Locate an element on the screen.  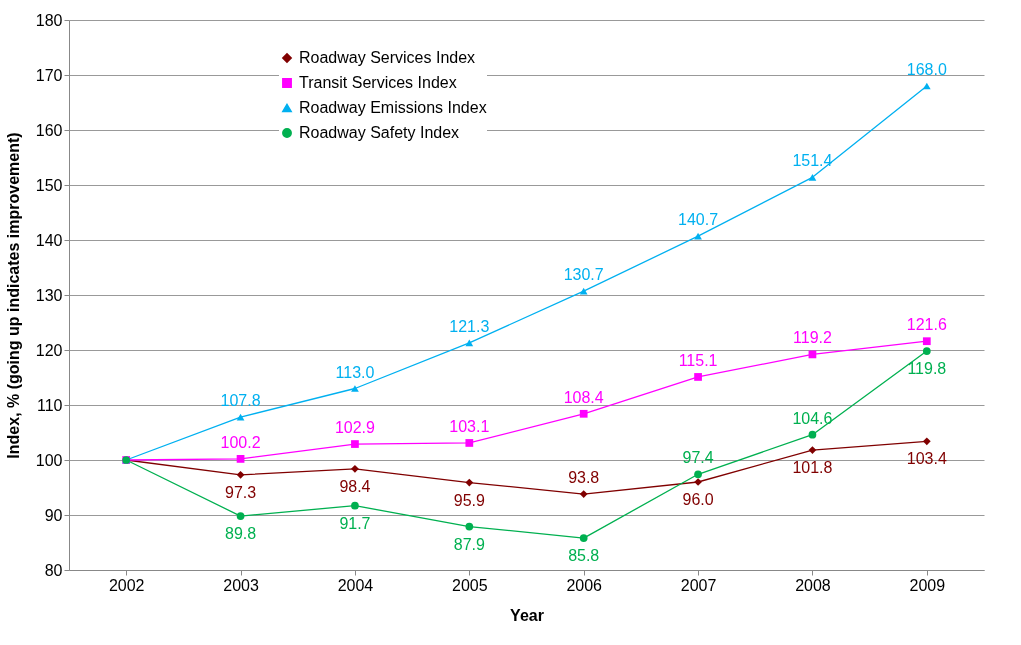
x-tick-label: 2002 is located at coordinates (126, 585).